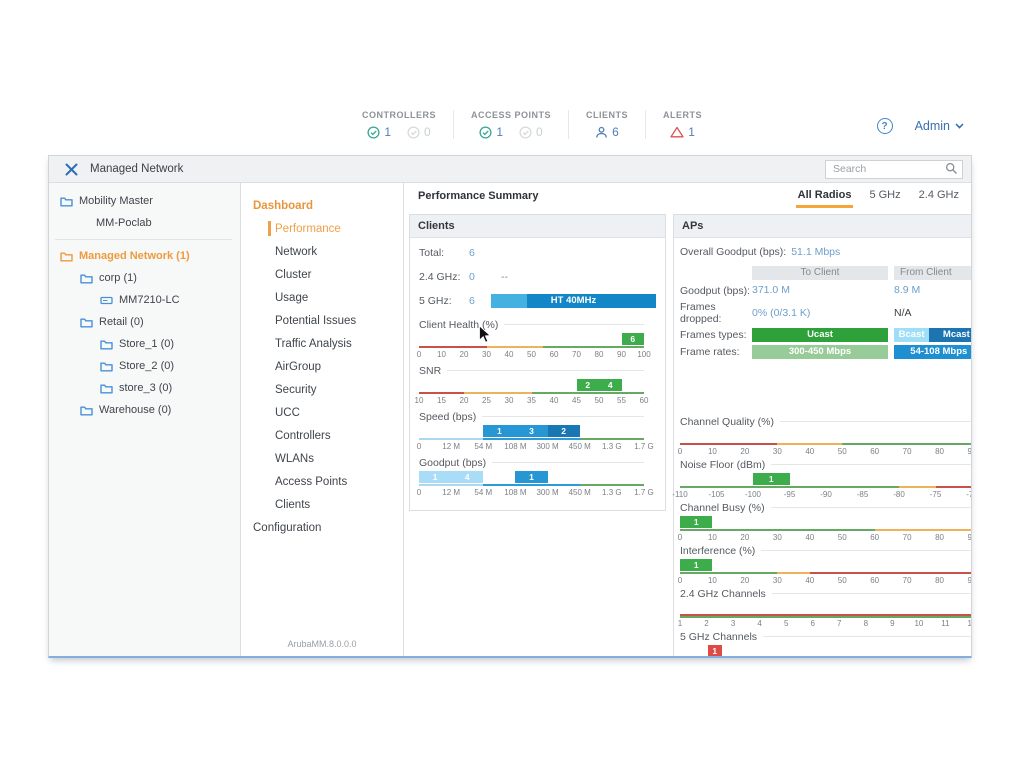  What do you see at coordinates (576, 354) in the screenshot?
I see `axis-tick: 70` at bounding box center [576, 354].